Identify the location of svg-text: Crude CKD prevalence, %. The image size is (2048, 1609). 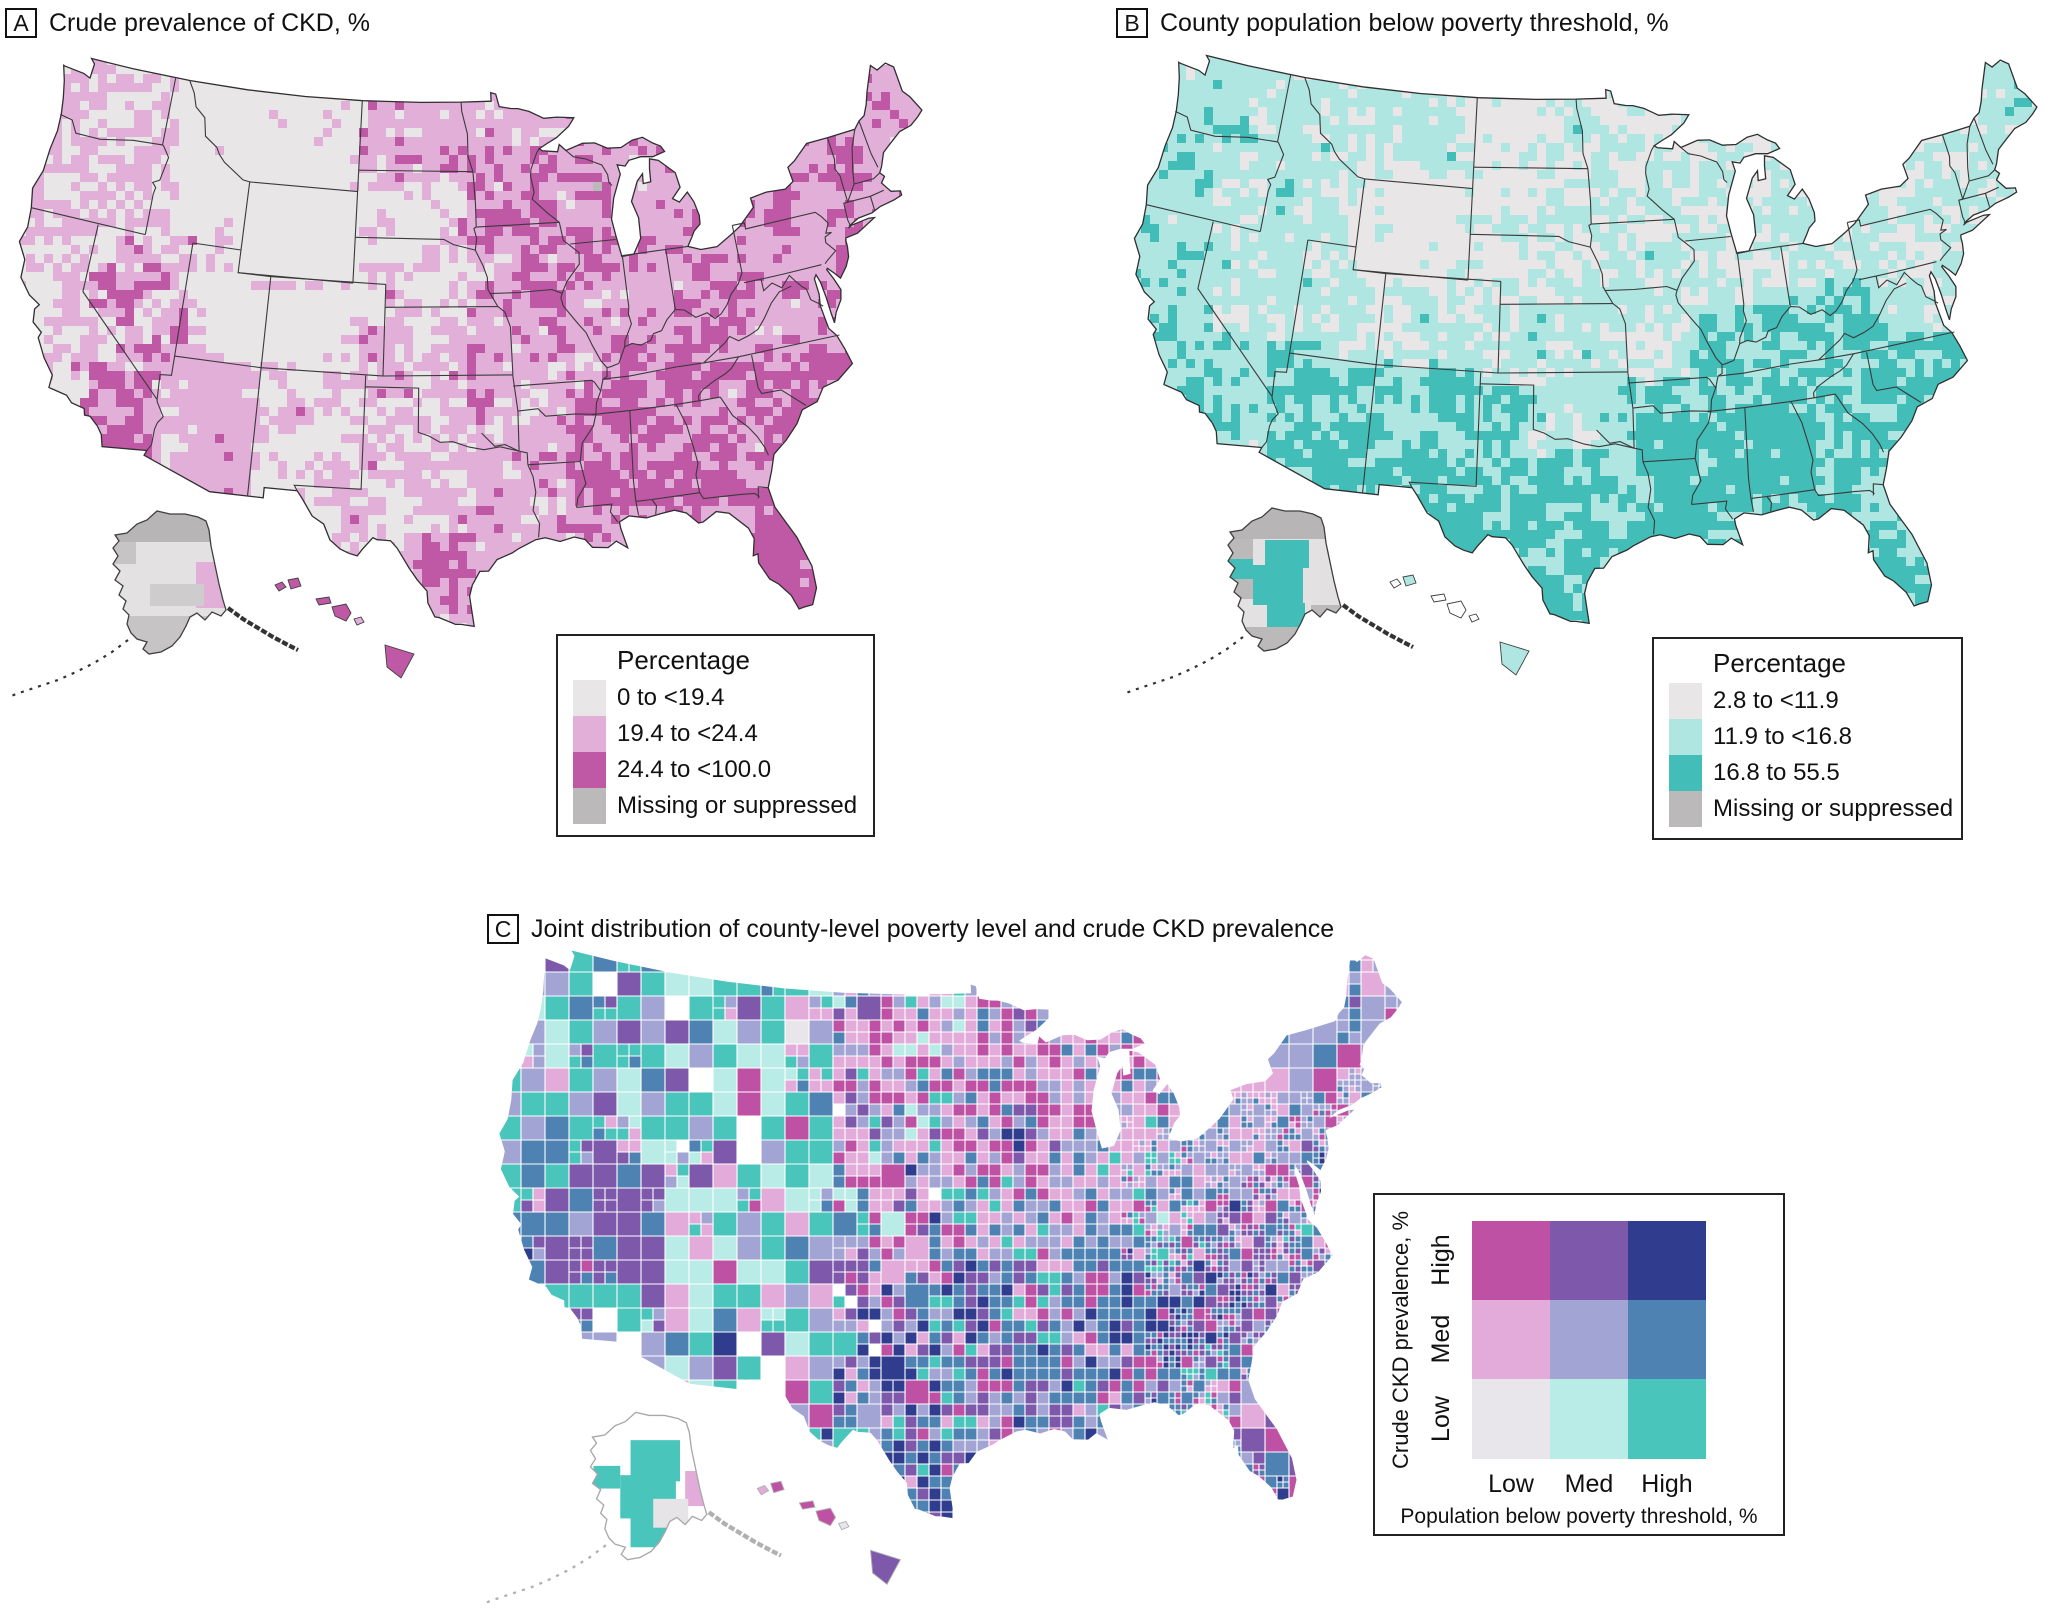
(1400, 1340).